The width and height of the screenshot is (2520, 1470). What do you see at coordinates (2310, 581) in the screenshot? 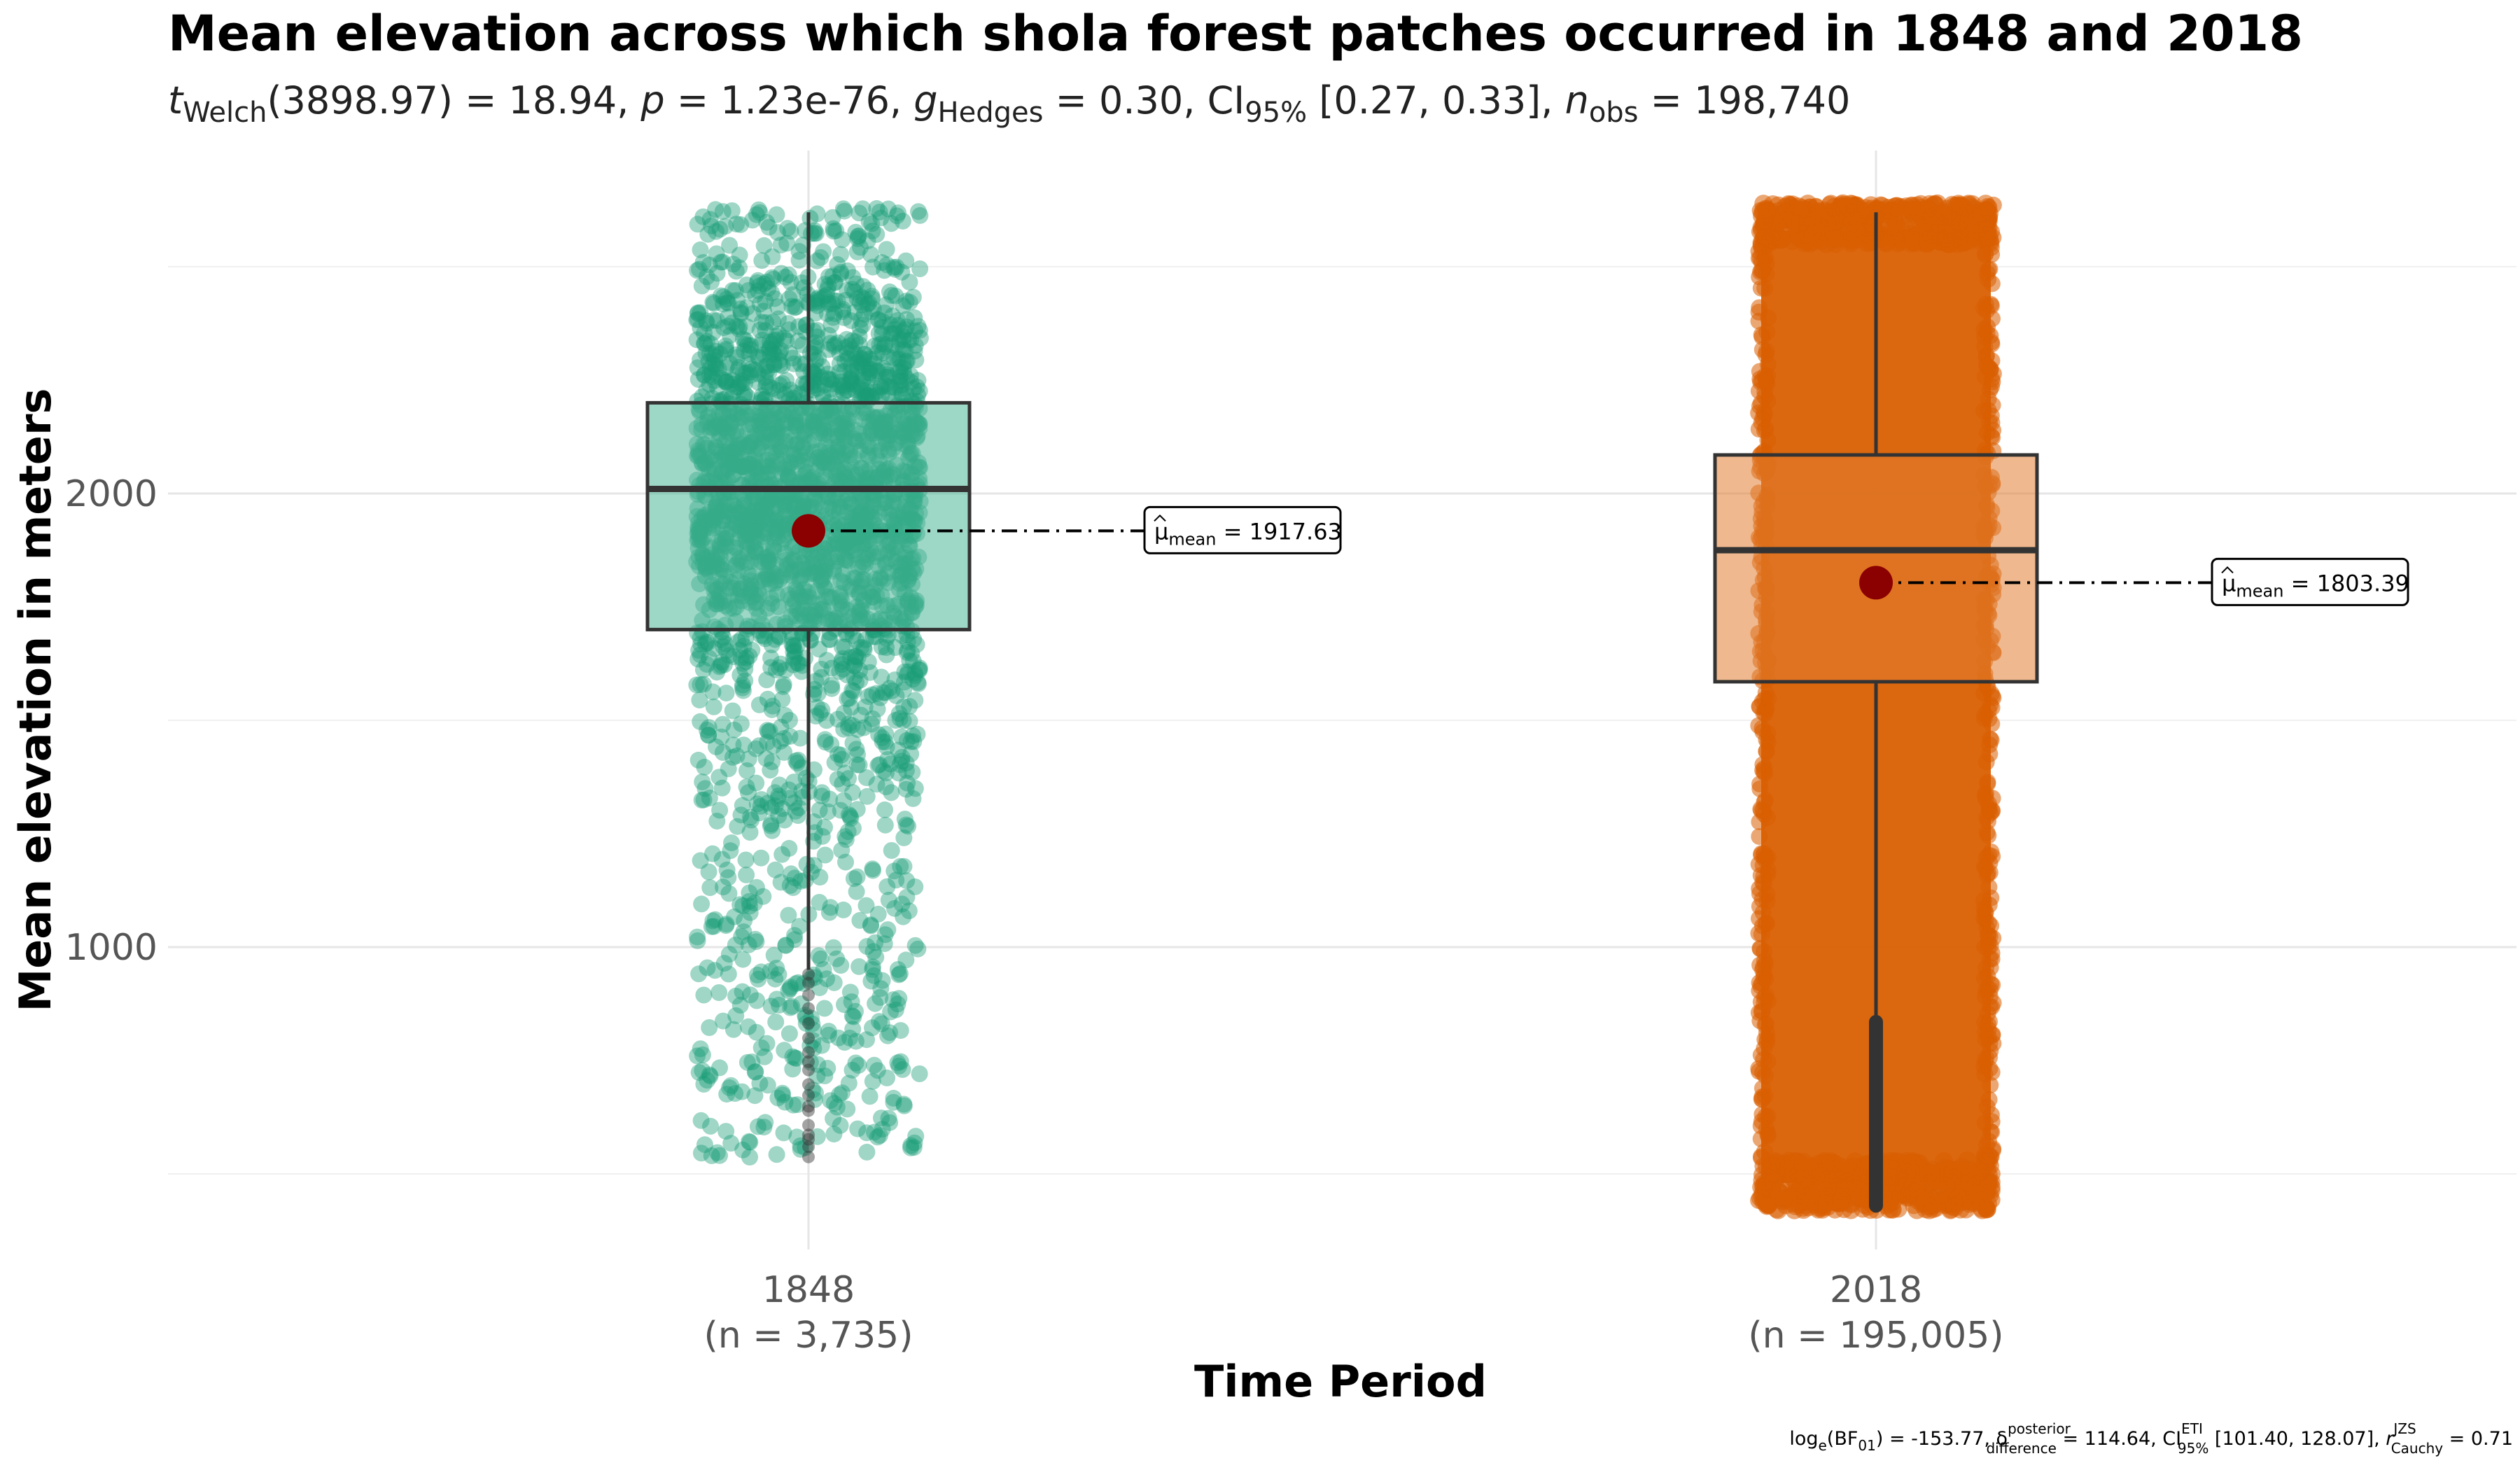
I see `mean-label-box` at bounding box center [2310, 581].